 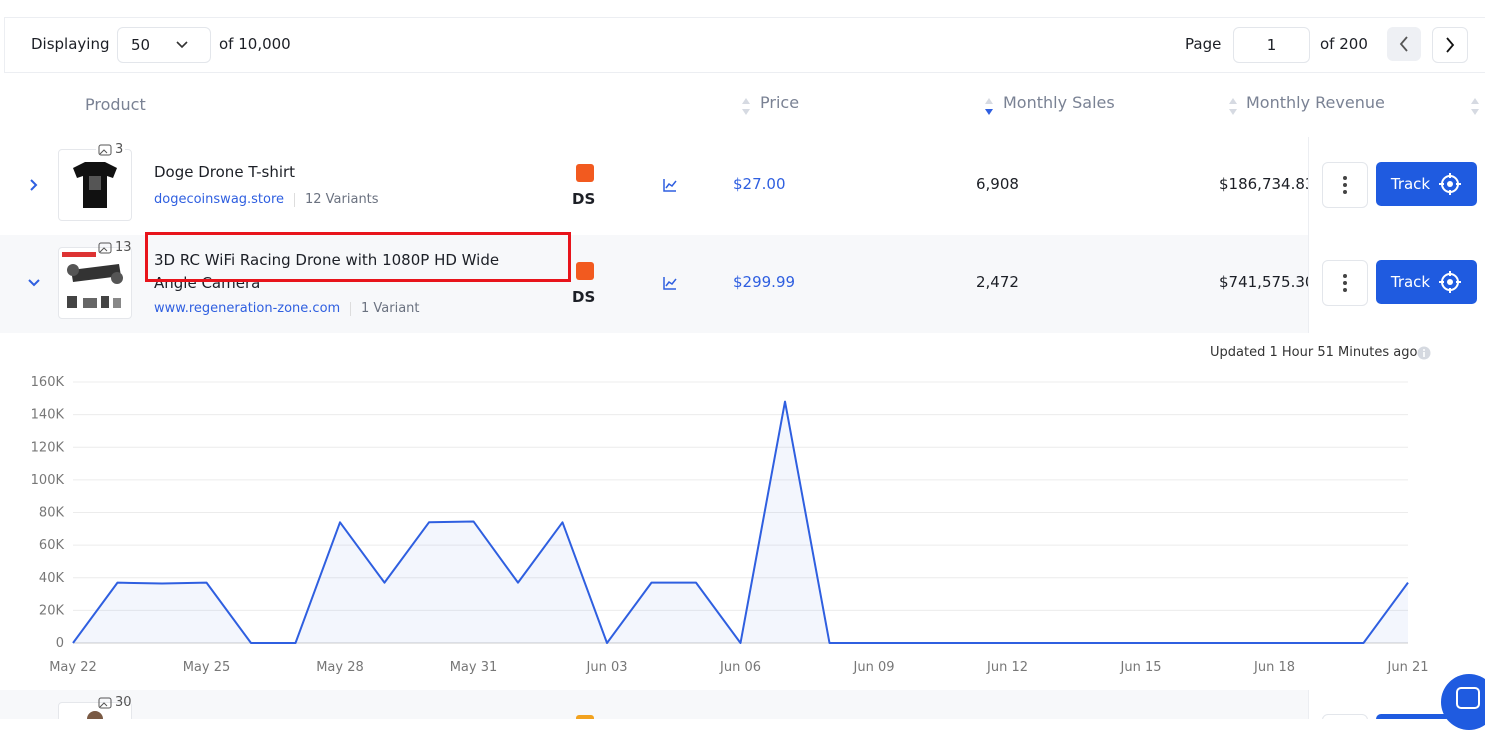 I want to click on next-page, so click(x=1450, y=45).